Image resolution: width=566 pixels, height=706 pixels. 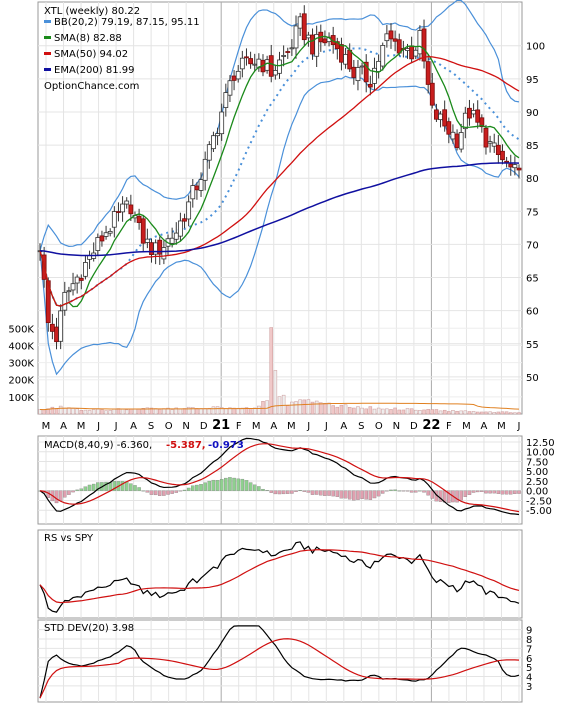 What do you see at coordinates (47, 69) in the screenshot?
I see `legend-swatch-ema200` at bounding box center [47, 69].